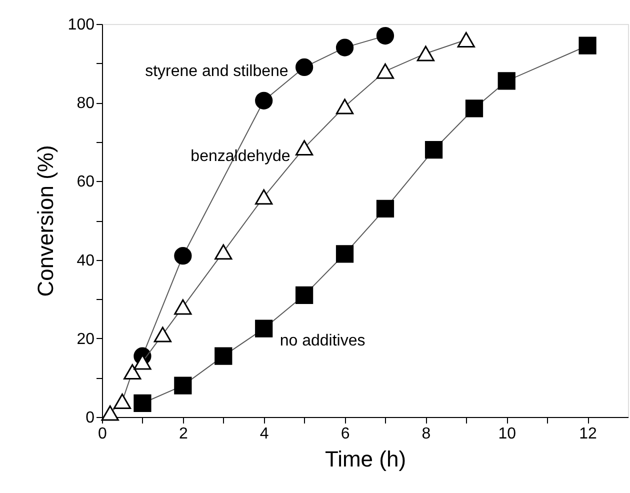  I want to click on x-tick-label: 6, so click(345, 434).